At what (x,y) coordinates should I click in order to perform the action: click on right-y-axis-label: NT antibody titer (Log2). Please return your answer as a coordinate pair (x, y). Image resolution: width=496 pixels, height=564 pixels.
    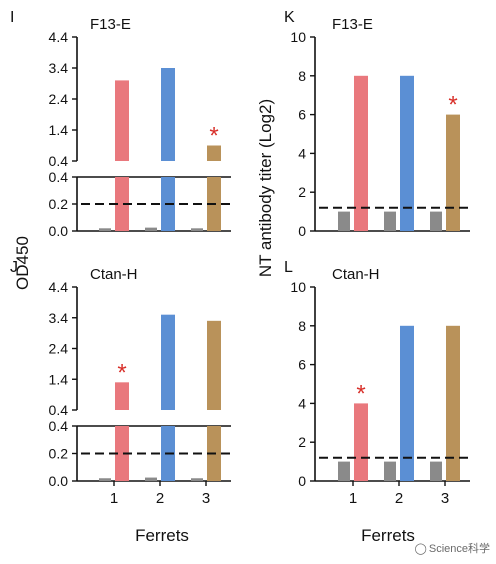
    Looking at the image, I should click on (265, 188).